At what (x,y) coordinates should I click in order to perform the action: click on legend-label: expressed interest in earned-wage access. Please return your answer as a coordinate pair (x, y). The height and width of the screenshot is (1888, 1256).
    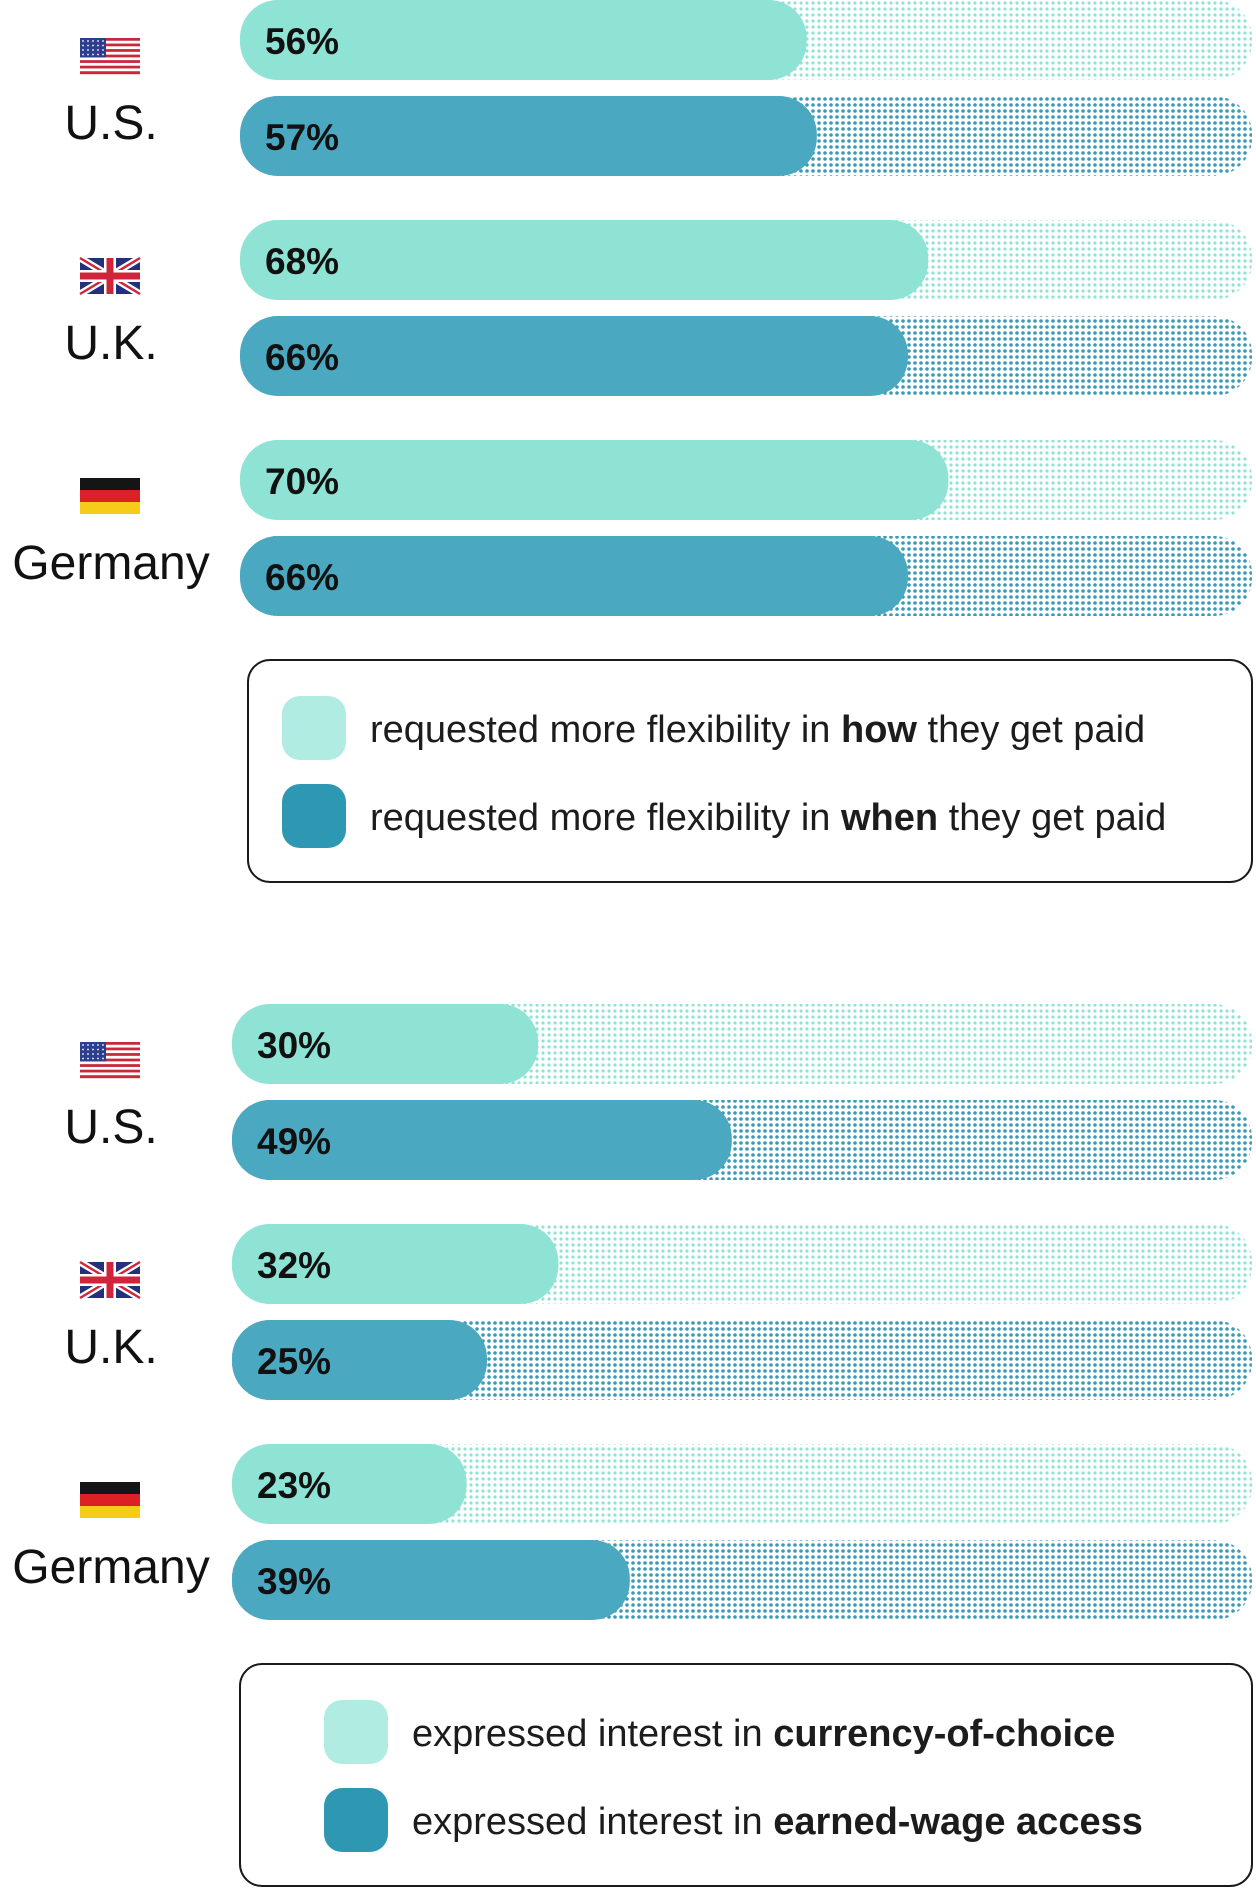
    Looking at the image, I should click on (777, 1822).